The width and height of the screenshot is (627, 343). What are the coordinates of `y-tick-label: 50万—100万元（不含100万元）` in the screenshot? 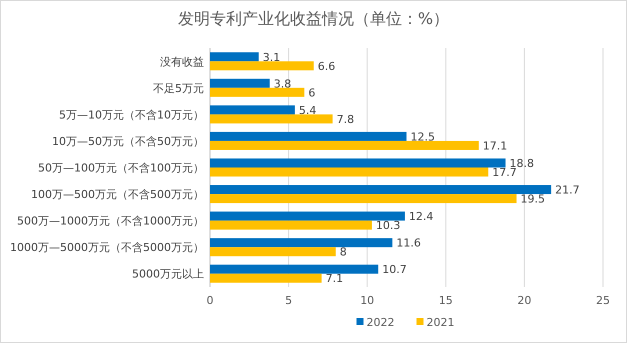 It's located at (121, 168).